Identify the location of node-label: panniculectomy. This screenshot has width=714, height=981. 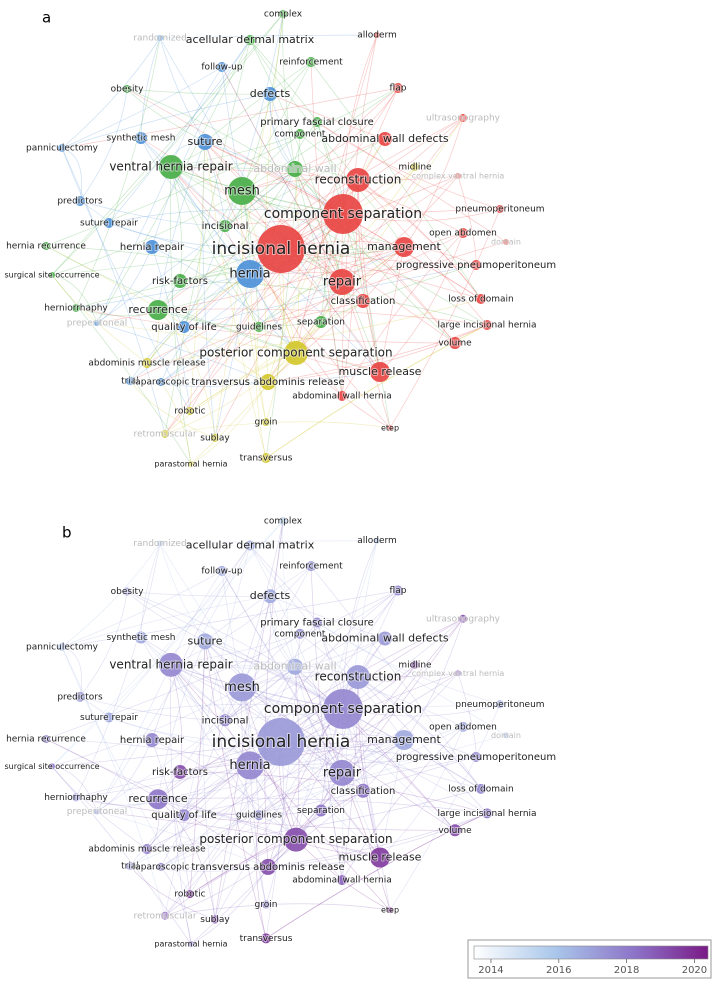
(62, 149).